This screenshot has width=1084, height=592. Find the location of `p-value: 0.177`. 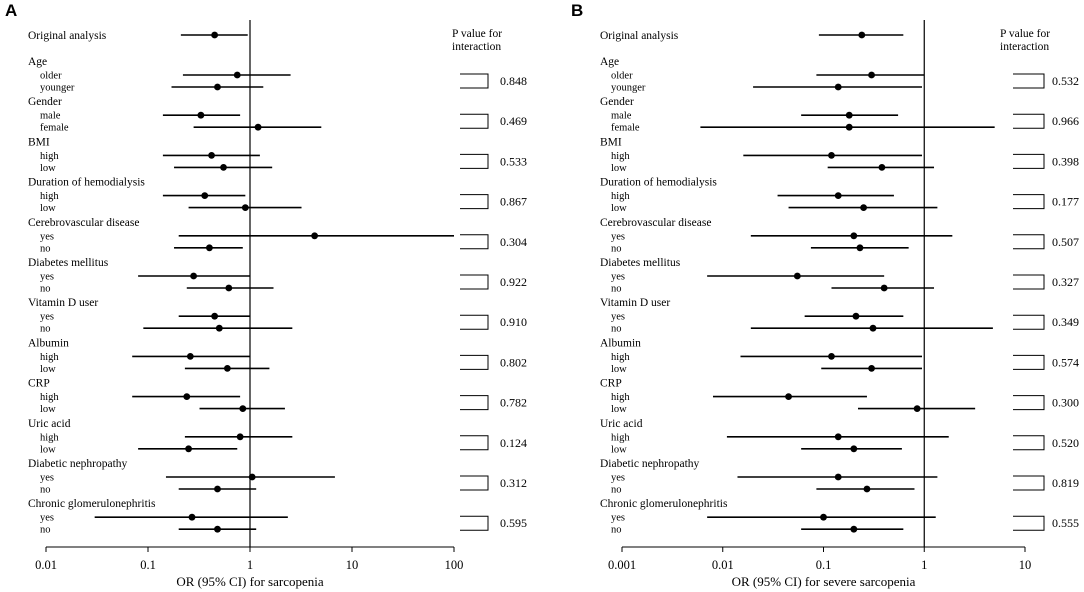

p-value: 0.177 is located at coordinates (1065, 202).